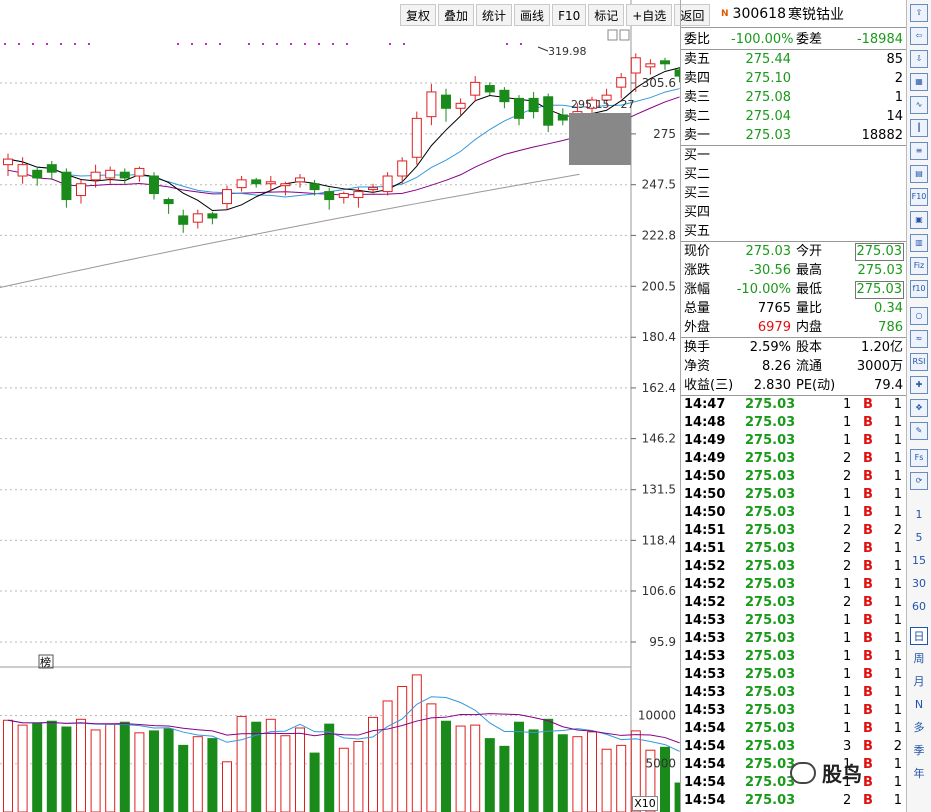 The width and height of the screenshot is (931, 812). Describe the element at coordinates (659, 337) in the screenshot. I see `price-tick-label: 180.4` at that location.